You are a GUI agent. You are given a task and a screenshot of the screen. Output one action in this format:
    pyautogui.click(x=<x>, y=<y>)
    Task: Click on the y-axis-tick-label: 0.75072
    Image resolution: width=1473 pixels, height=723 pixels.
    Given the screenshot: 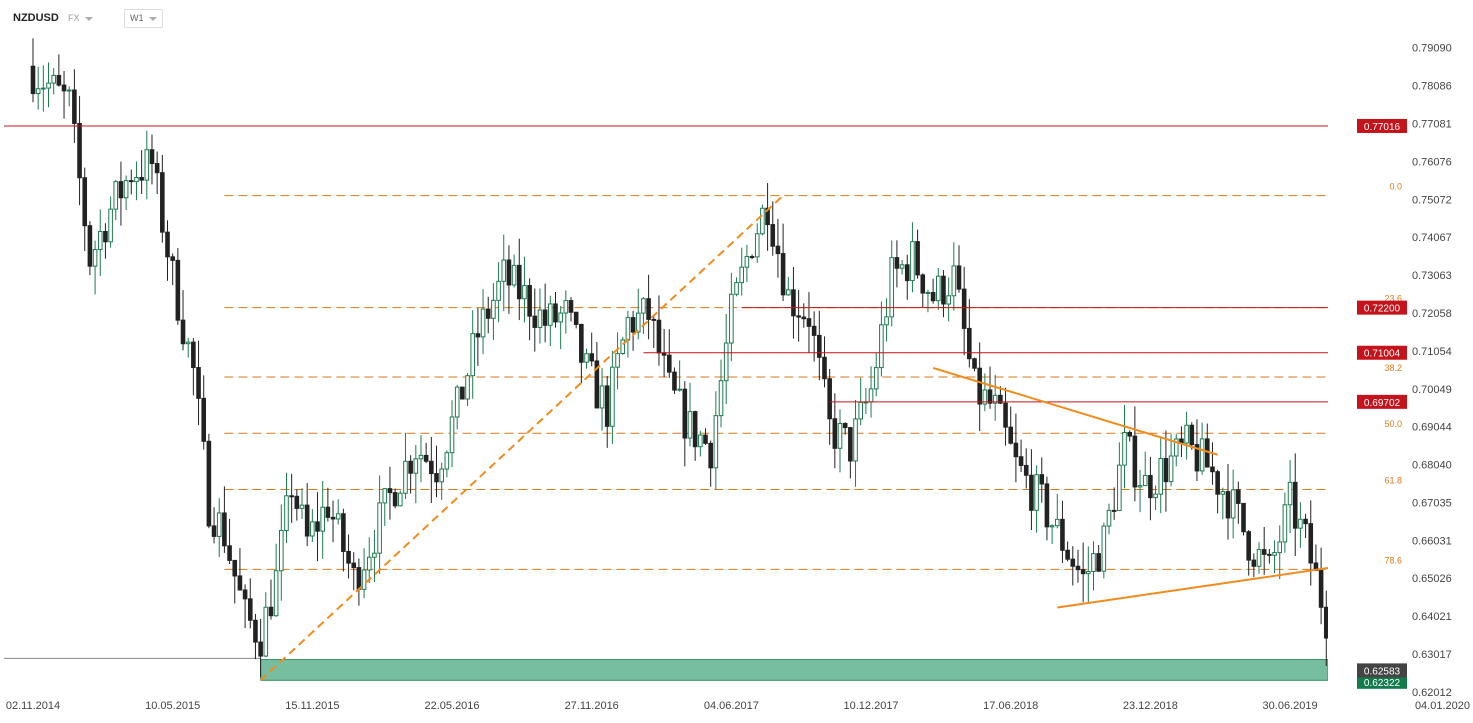 What is the action you would take?
    pyautogui.click(x=1432, y=200)
    